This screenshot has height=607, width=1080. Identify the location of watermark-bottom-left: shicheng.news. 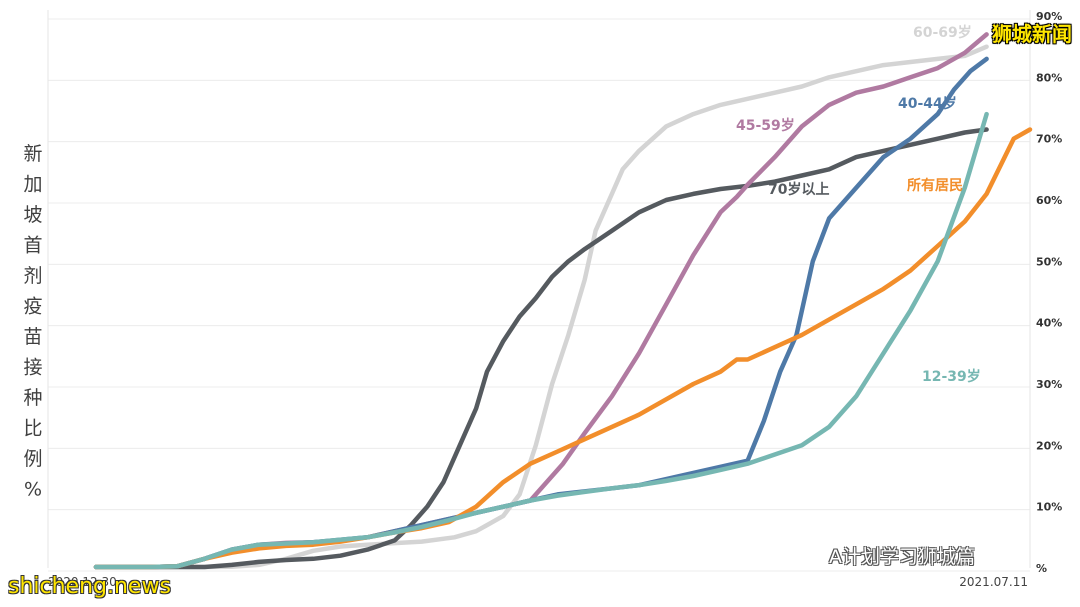
(89, 586).